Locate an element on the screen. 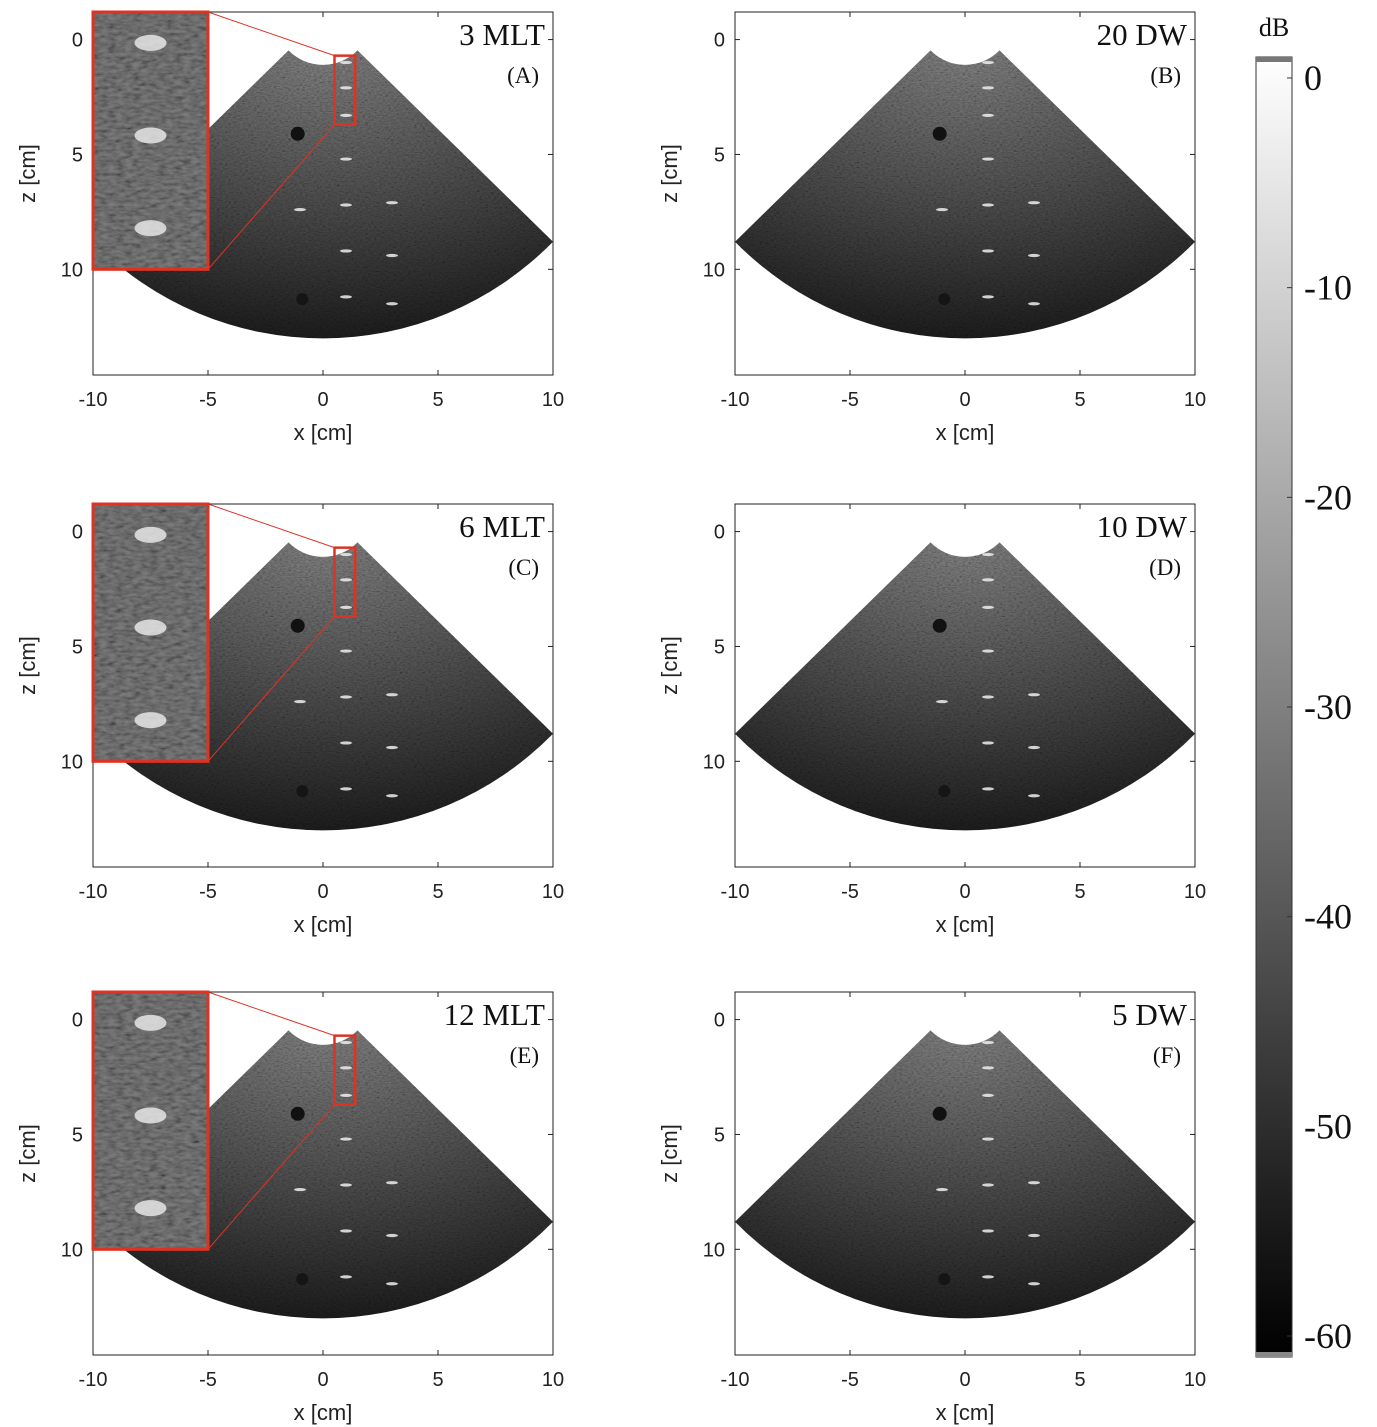  panel-title: 3 MLT is located at coordinates (502, 34).